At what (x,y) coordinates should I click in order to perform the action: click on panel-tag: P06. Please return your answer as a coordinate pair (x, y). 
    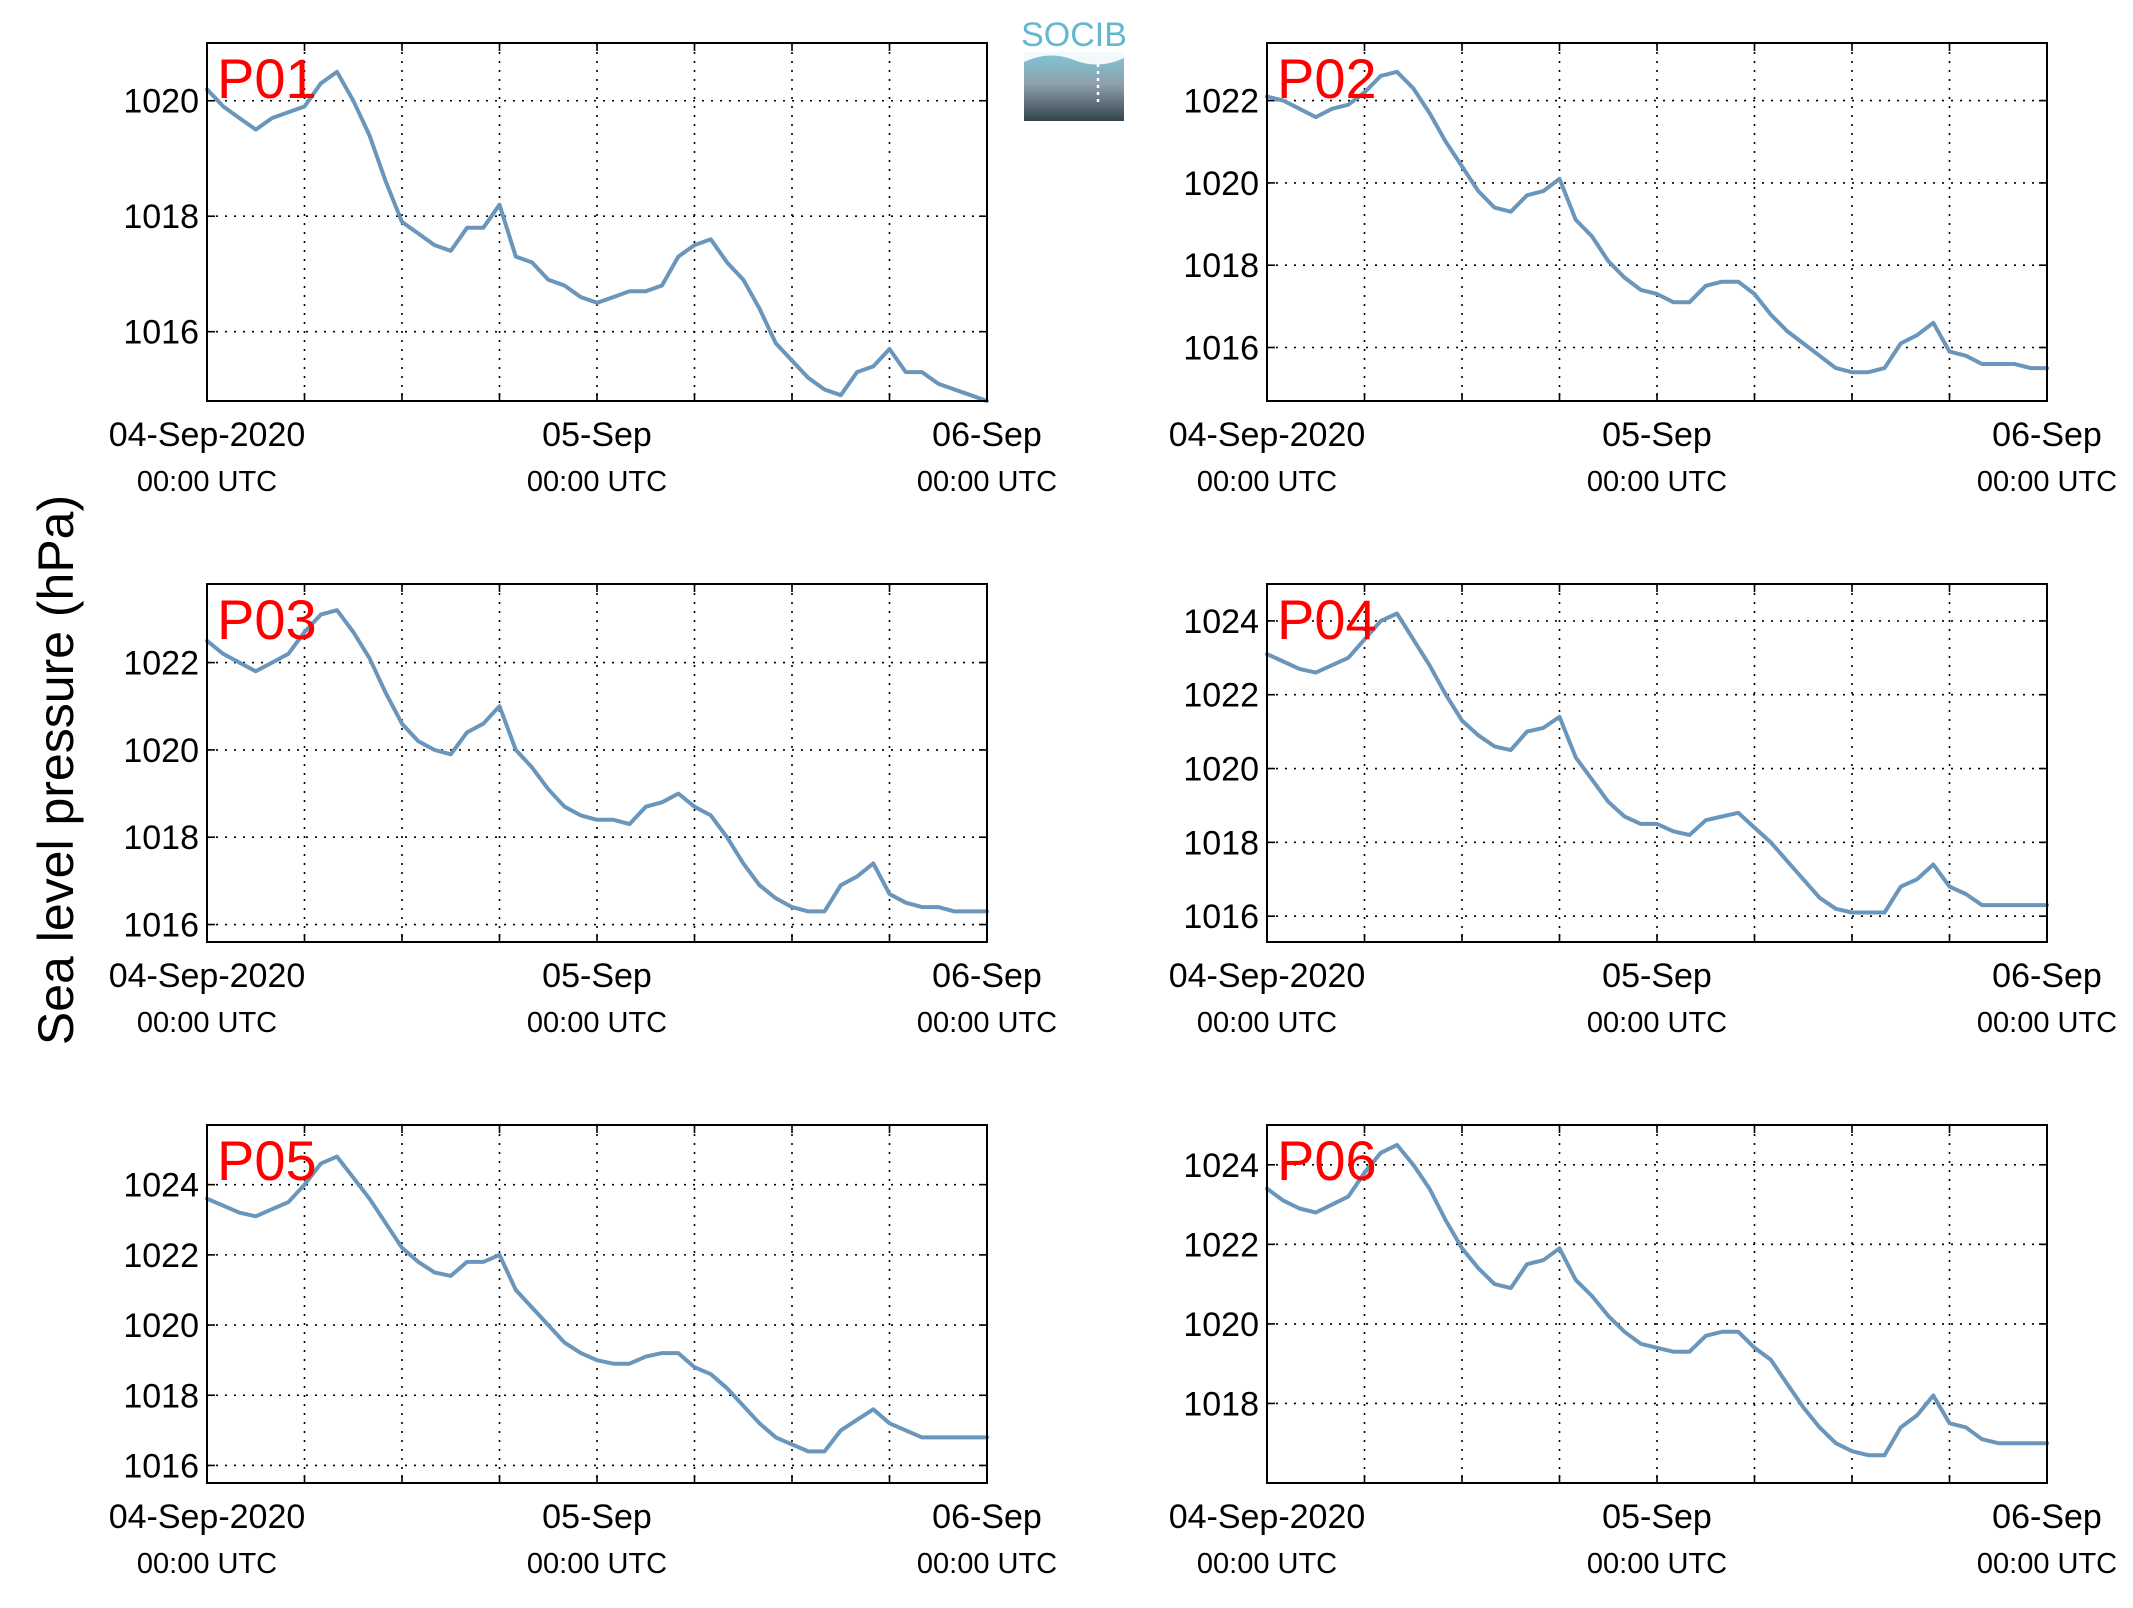
    Looking at the image, I should click on (1327, 1160).